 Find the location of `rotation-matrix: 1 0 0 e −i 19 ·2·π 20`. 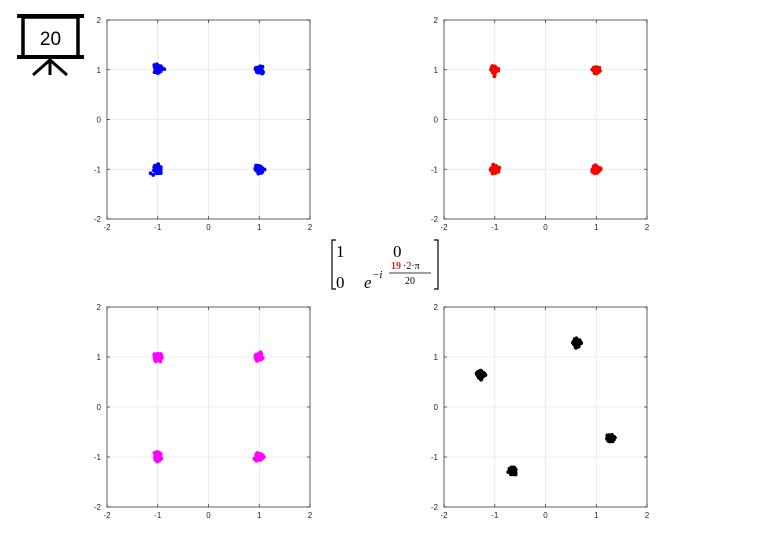

rotation-matrix: 1 0 0 e −i 19 ·2·π 20 is located at coordinates (385, 265).